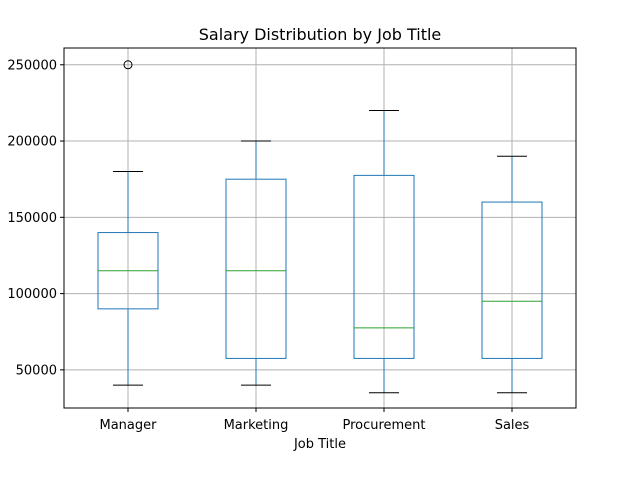 Image resolution: width=640 pixels, height=480 pixels. What do you see at coordinates (384, 266) in the screenshot?
I see `iqr-box-procurement` at bounding box center [384, 266].